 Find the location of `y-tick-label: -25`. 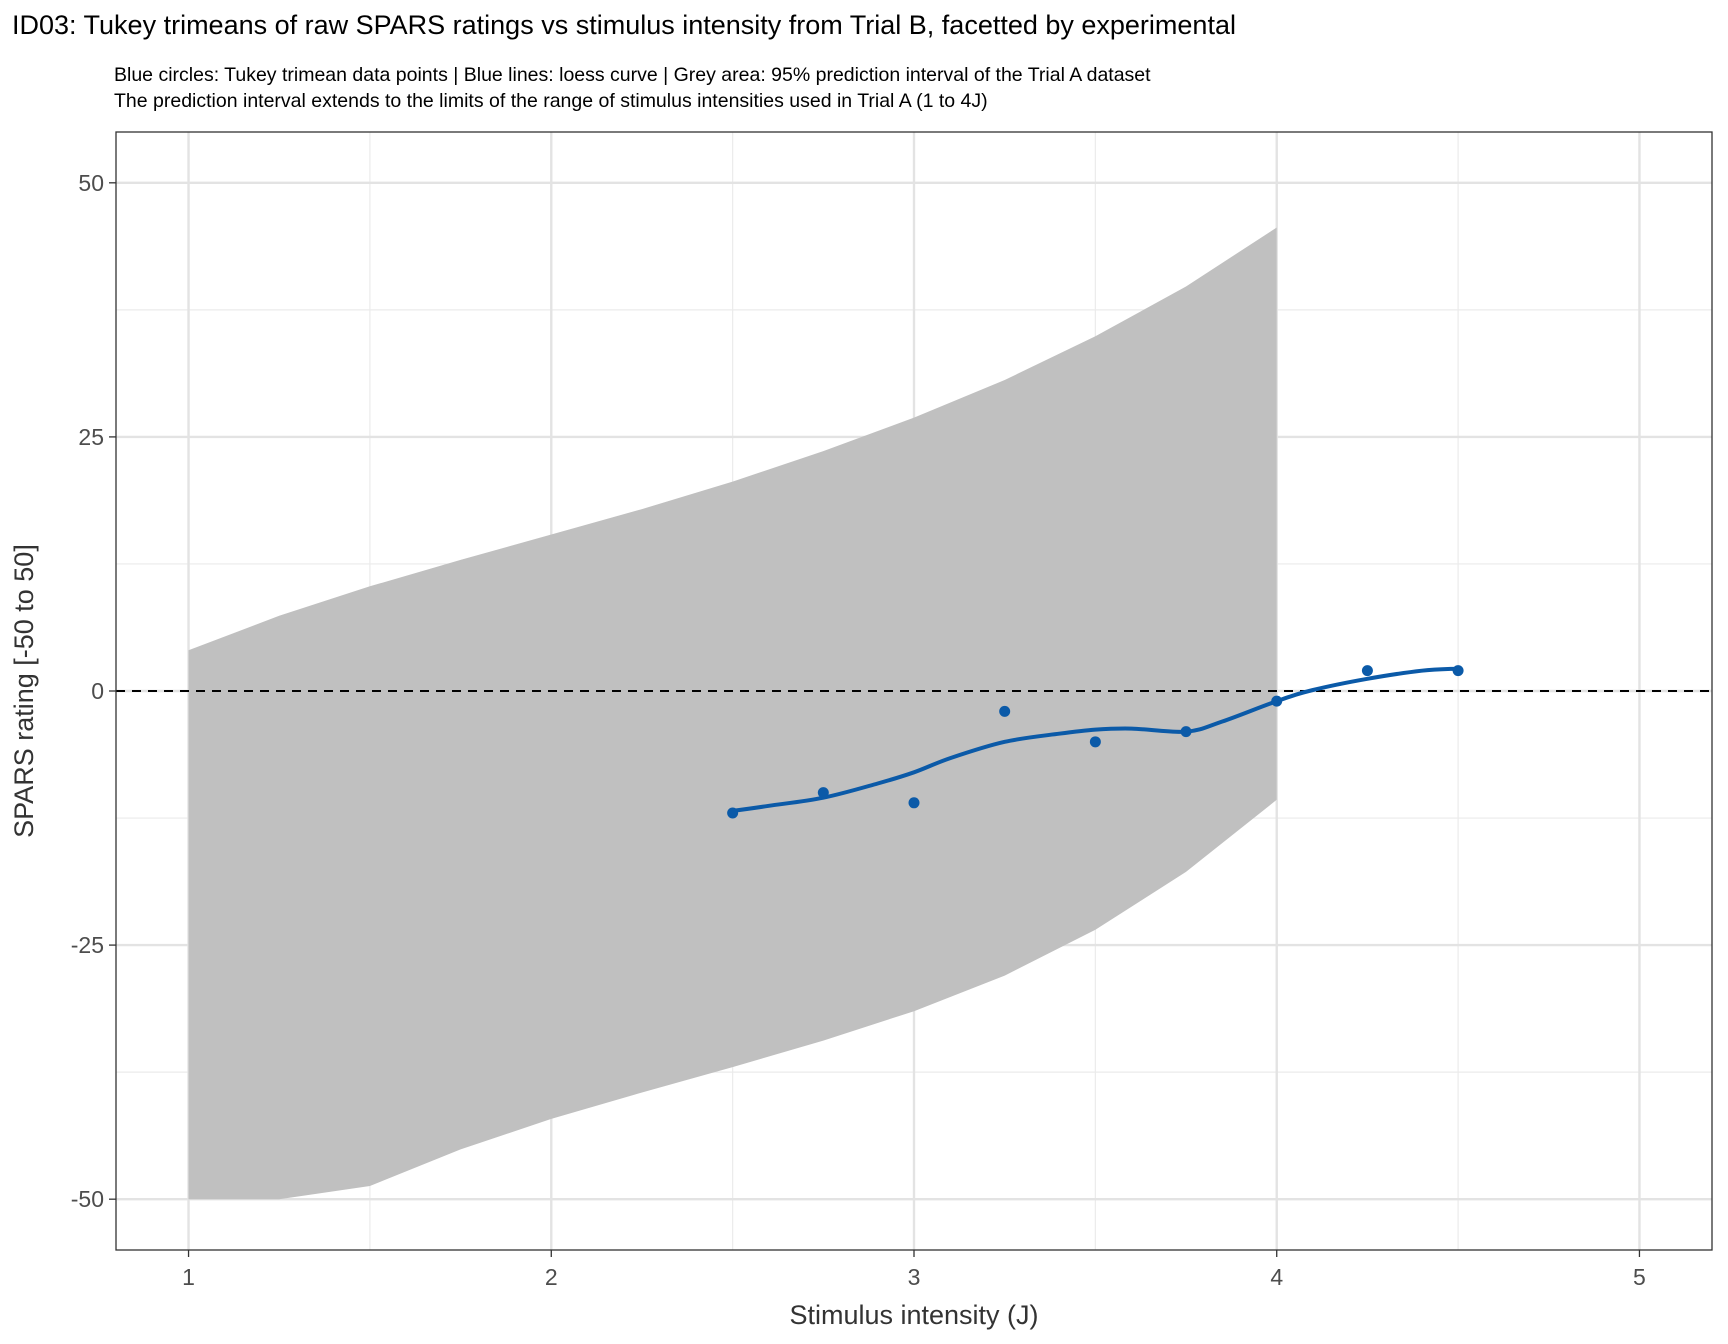

y-tick-label: -25 is located at coordinates (87, 945).